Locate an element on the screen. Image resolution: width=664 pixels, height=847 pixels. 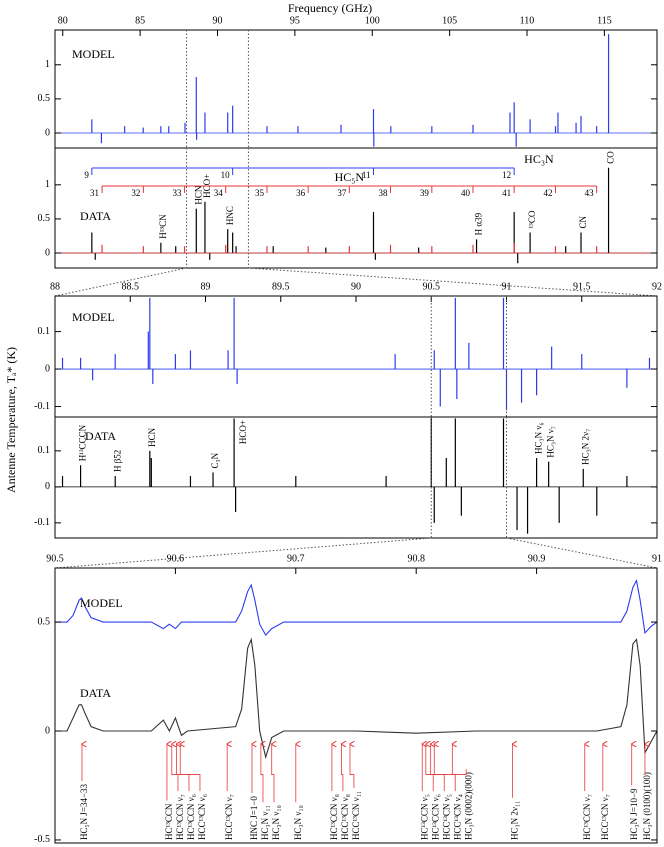
line-label: ¹³CO is located at coordinates (532, 219).